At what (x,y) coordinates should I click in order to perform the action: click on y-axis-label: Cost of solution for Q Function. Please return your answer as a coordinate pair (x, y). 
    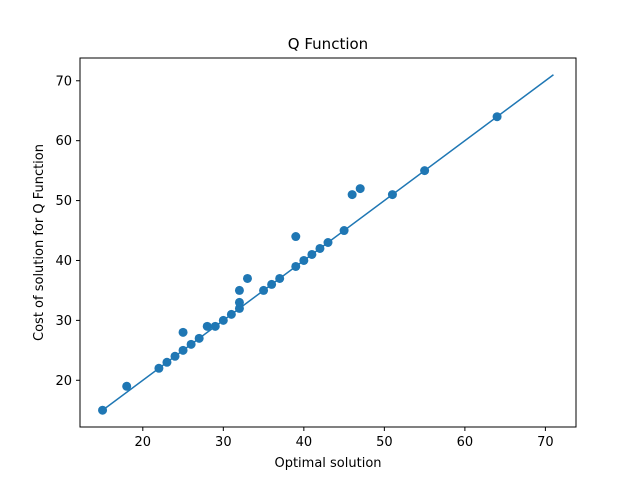
    Looking at the image, I should click on (39, 242).